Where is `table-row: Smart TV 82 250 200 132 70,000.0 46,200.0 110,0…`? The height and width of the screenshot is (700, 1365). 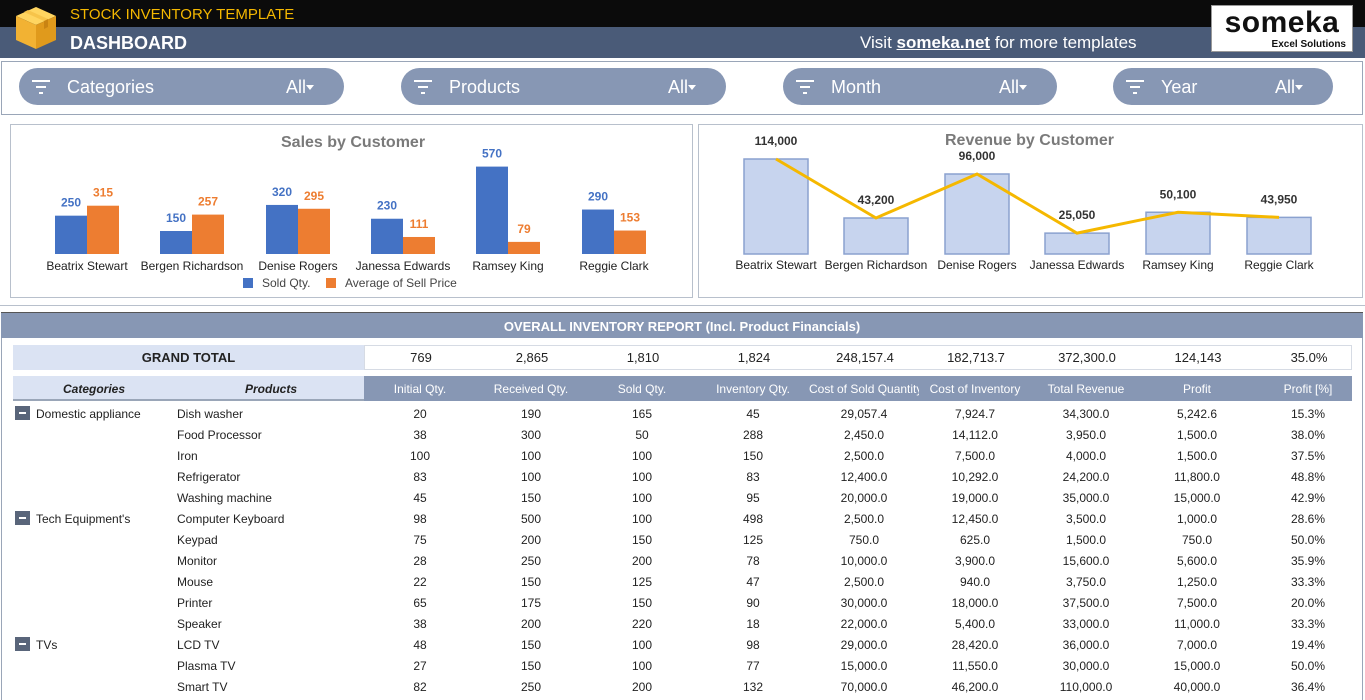 table-row: Smart TV 82 250 200 132 70,000.0 46,200.0 110,0… is located at coordinates (683, 686).